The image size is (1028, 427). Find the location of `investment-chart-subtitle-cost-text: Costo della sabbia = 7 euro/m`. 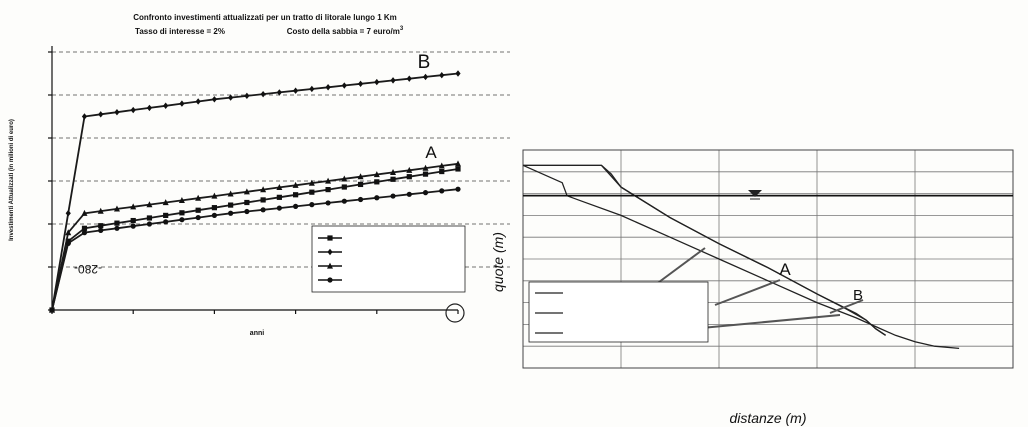

investment-chart-subtitle-cost-text: Costo della sabbia = 7 euro/m is located at coordinates (343, 31).